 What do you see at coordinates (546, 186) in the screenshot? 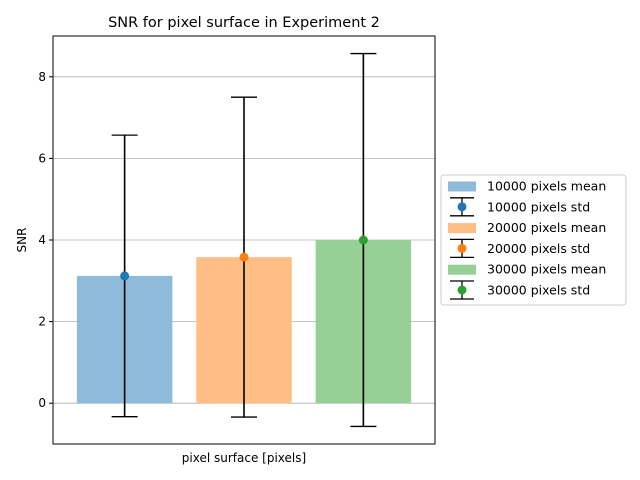
I see `legend-label: 10000 pixels mean` at bounding box center [546, 186].